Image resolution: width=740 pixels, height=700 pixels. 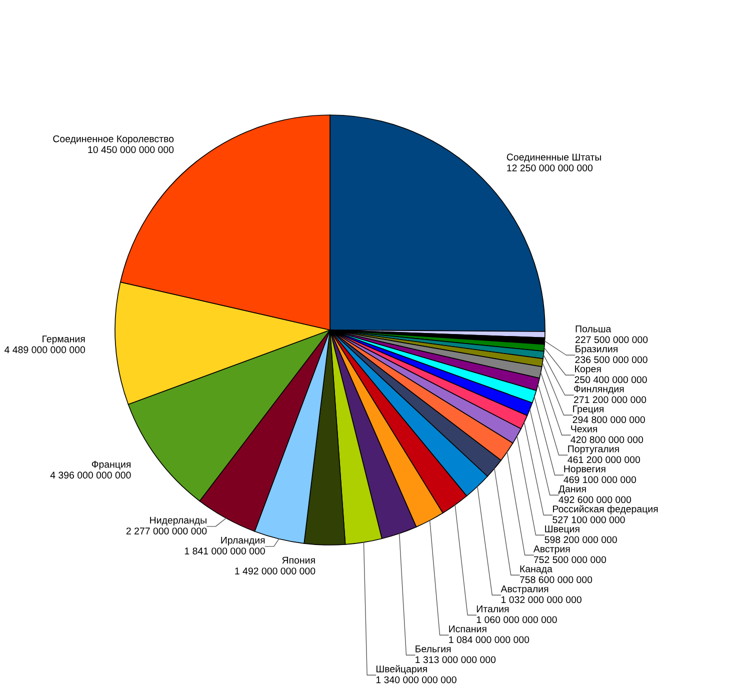 I want to click on data-label: 598 200 000 000, so click(x=580, y=540).